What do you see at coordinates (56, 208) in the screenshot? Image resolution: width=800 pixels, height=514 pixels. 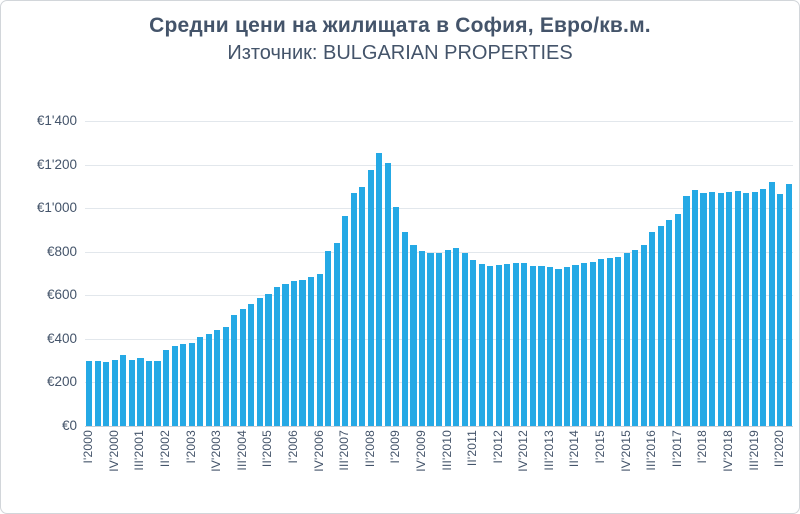 I see `y-tick-label: €1'000` at bounding box center [56, 208].